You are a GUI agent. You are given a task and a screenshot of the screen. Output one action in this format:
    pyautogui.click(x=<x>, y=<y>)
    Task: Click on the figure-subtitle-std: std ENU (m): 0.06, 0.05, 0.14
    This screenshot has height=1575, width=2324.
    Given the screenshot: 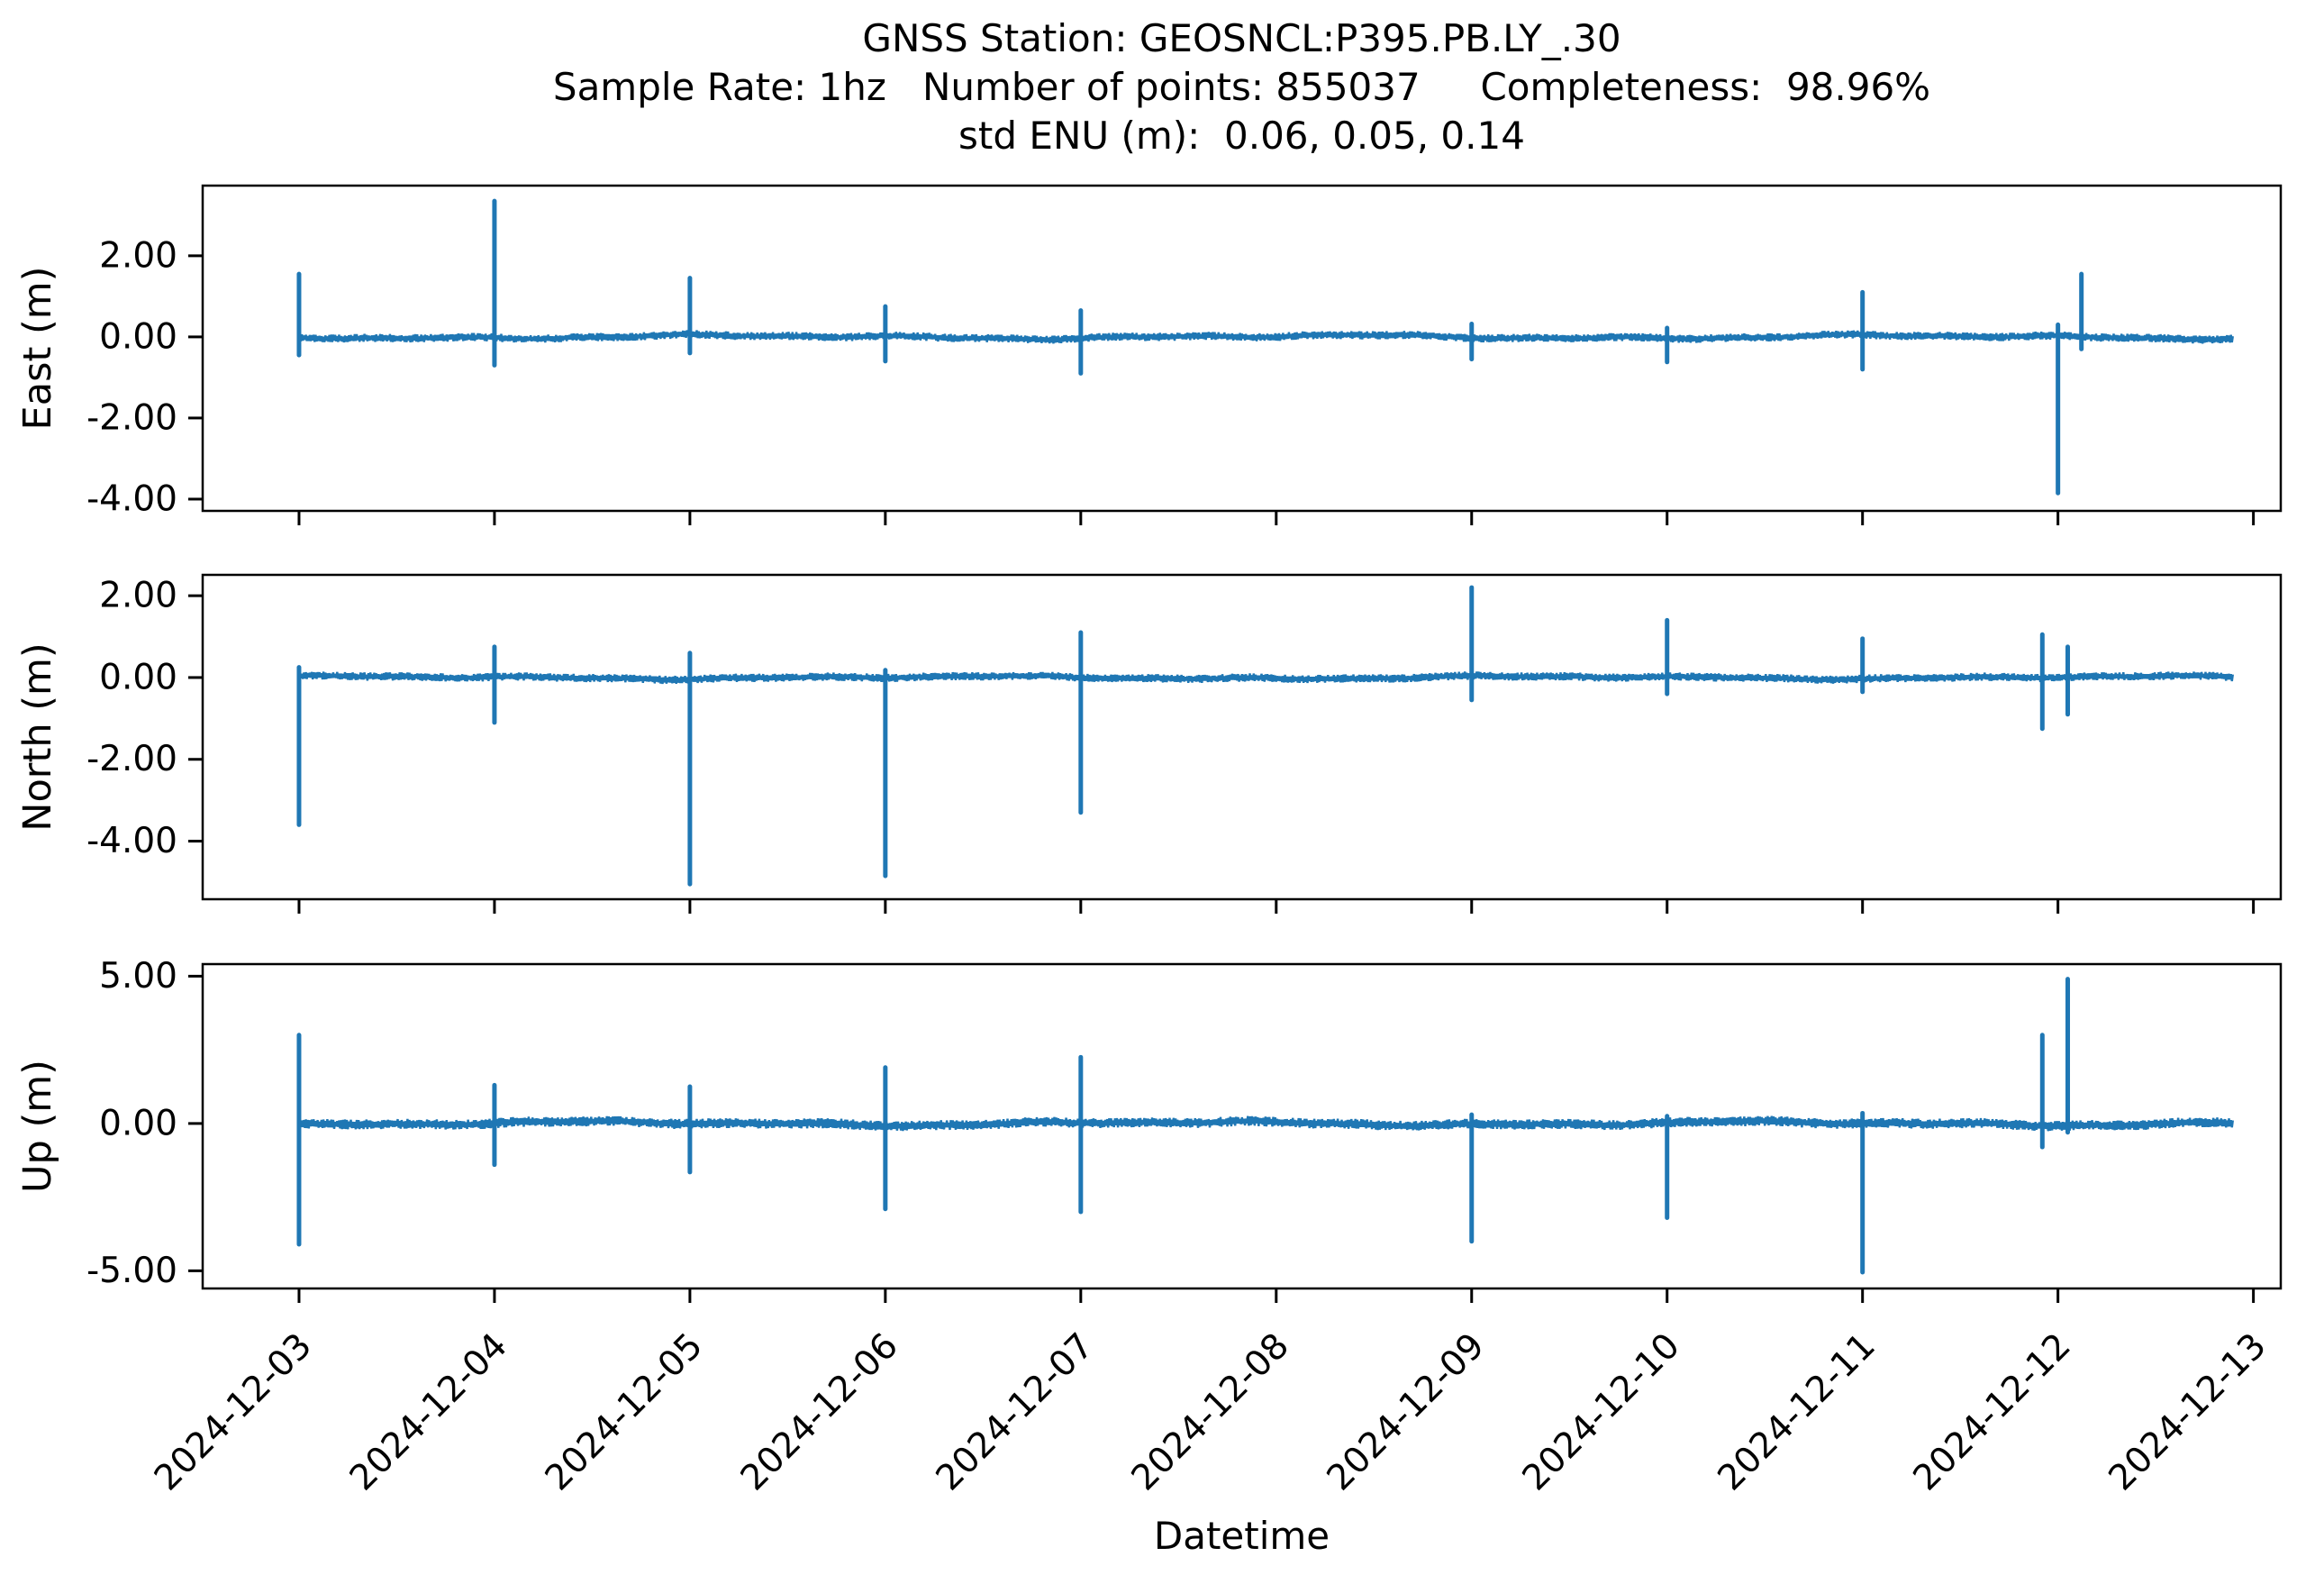 What is the action you would take?
    pyautogui.click(x=1241, y=136)
    